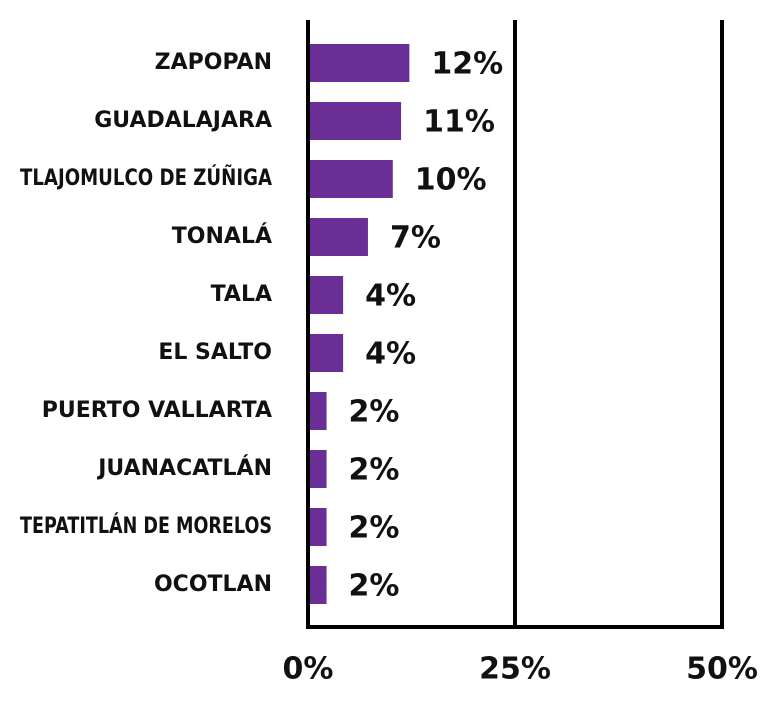 The height and width of the screenshot is (710, 780). Describe the element at coordinates (146, 178) in the screenshot. I see `category-label: TLAJOMULCO DE ZÚÑIGA` at that location.